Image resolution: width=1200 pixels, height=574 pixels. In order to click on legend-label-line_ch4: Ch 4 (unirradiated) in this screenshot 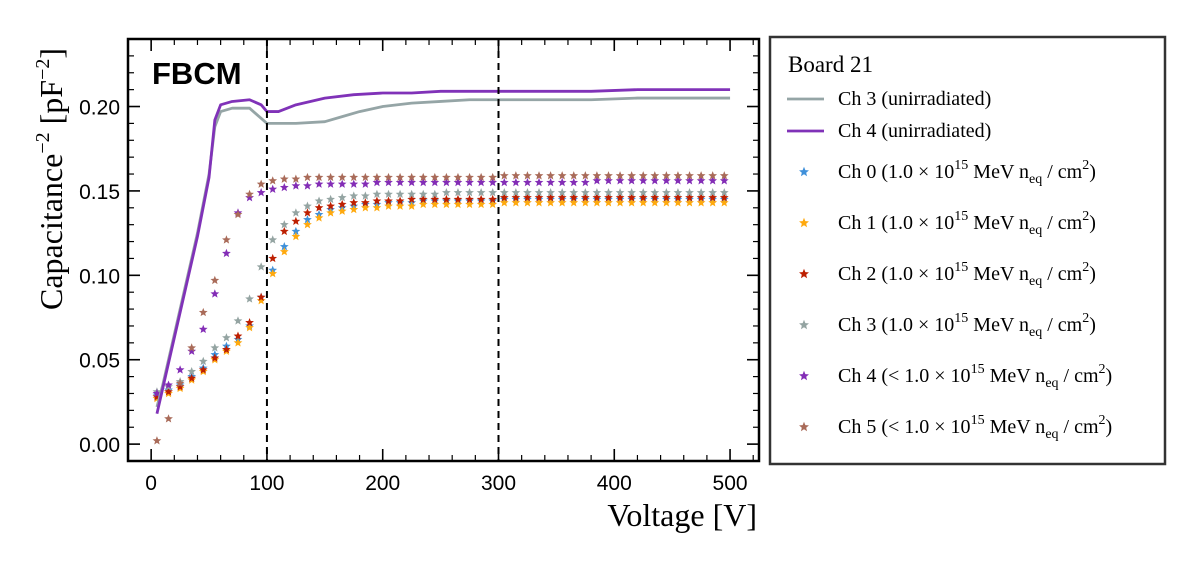, I will do `click(915, 131)`.